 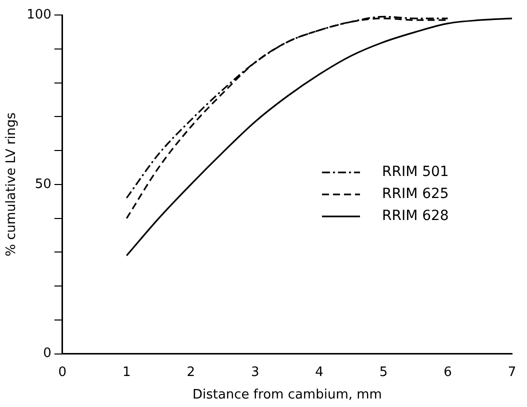 What do you see at coordinates (62, 372) in the screenshot?
I see `x-tick-label: 0` at bounding box center [62, 372].